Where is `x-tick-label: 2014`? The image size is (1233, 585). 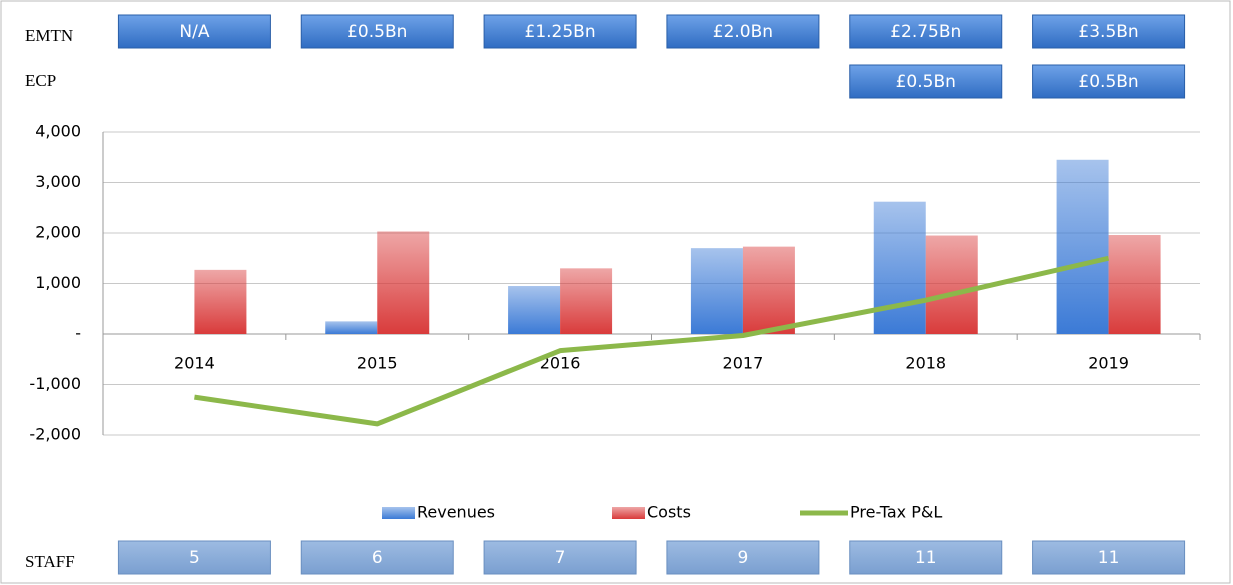
x-tick-label: 2014 is located at coordinates (194, 363).